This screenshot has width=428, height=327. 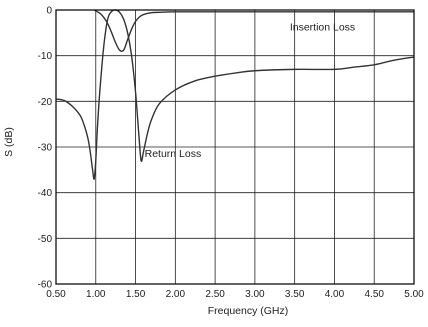 I want to click on y-tick-label: 0, so click(x=49, y=11).